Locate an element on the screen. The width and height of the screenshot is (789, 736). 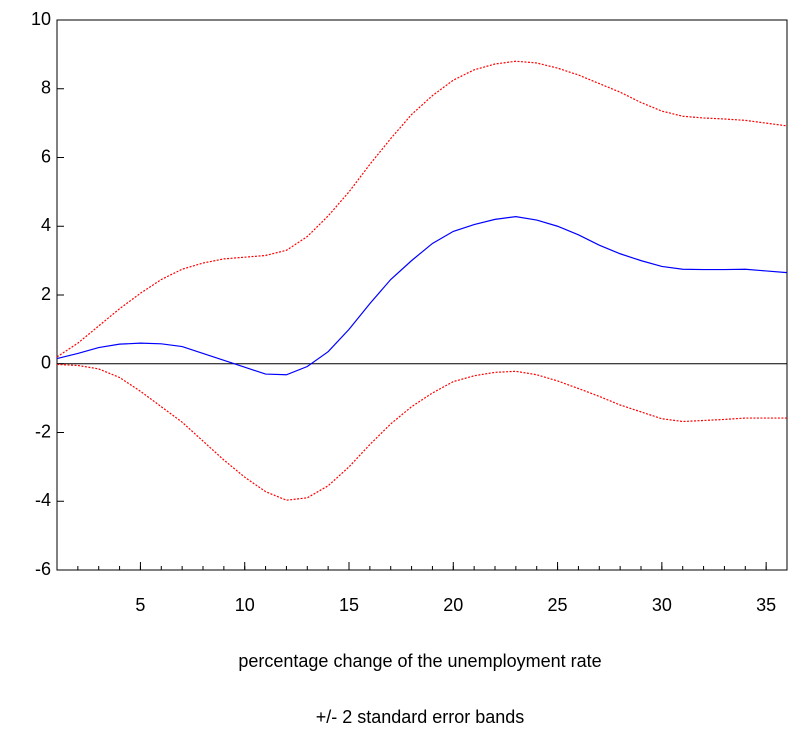
y-tick-label: -2 is located at coordinates (43, 431).